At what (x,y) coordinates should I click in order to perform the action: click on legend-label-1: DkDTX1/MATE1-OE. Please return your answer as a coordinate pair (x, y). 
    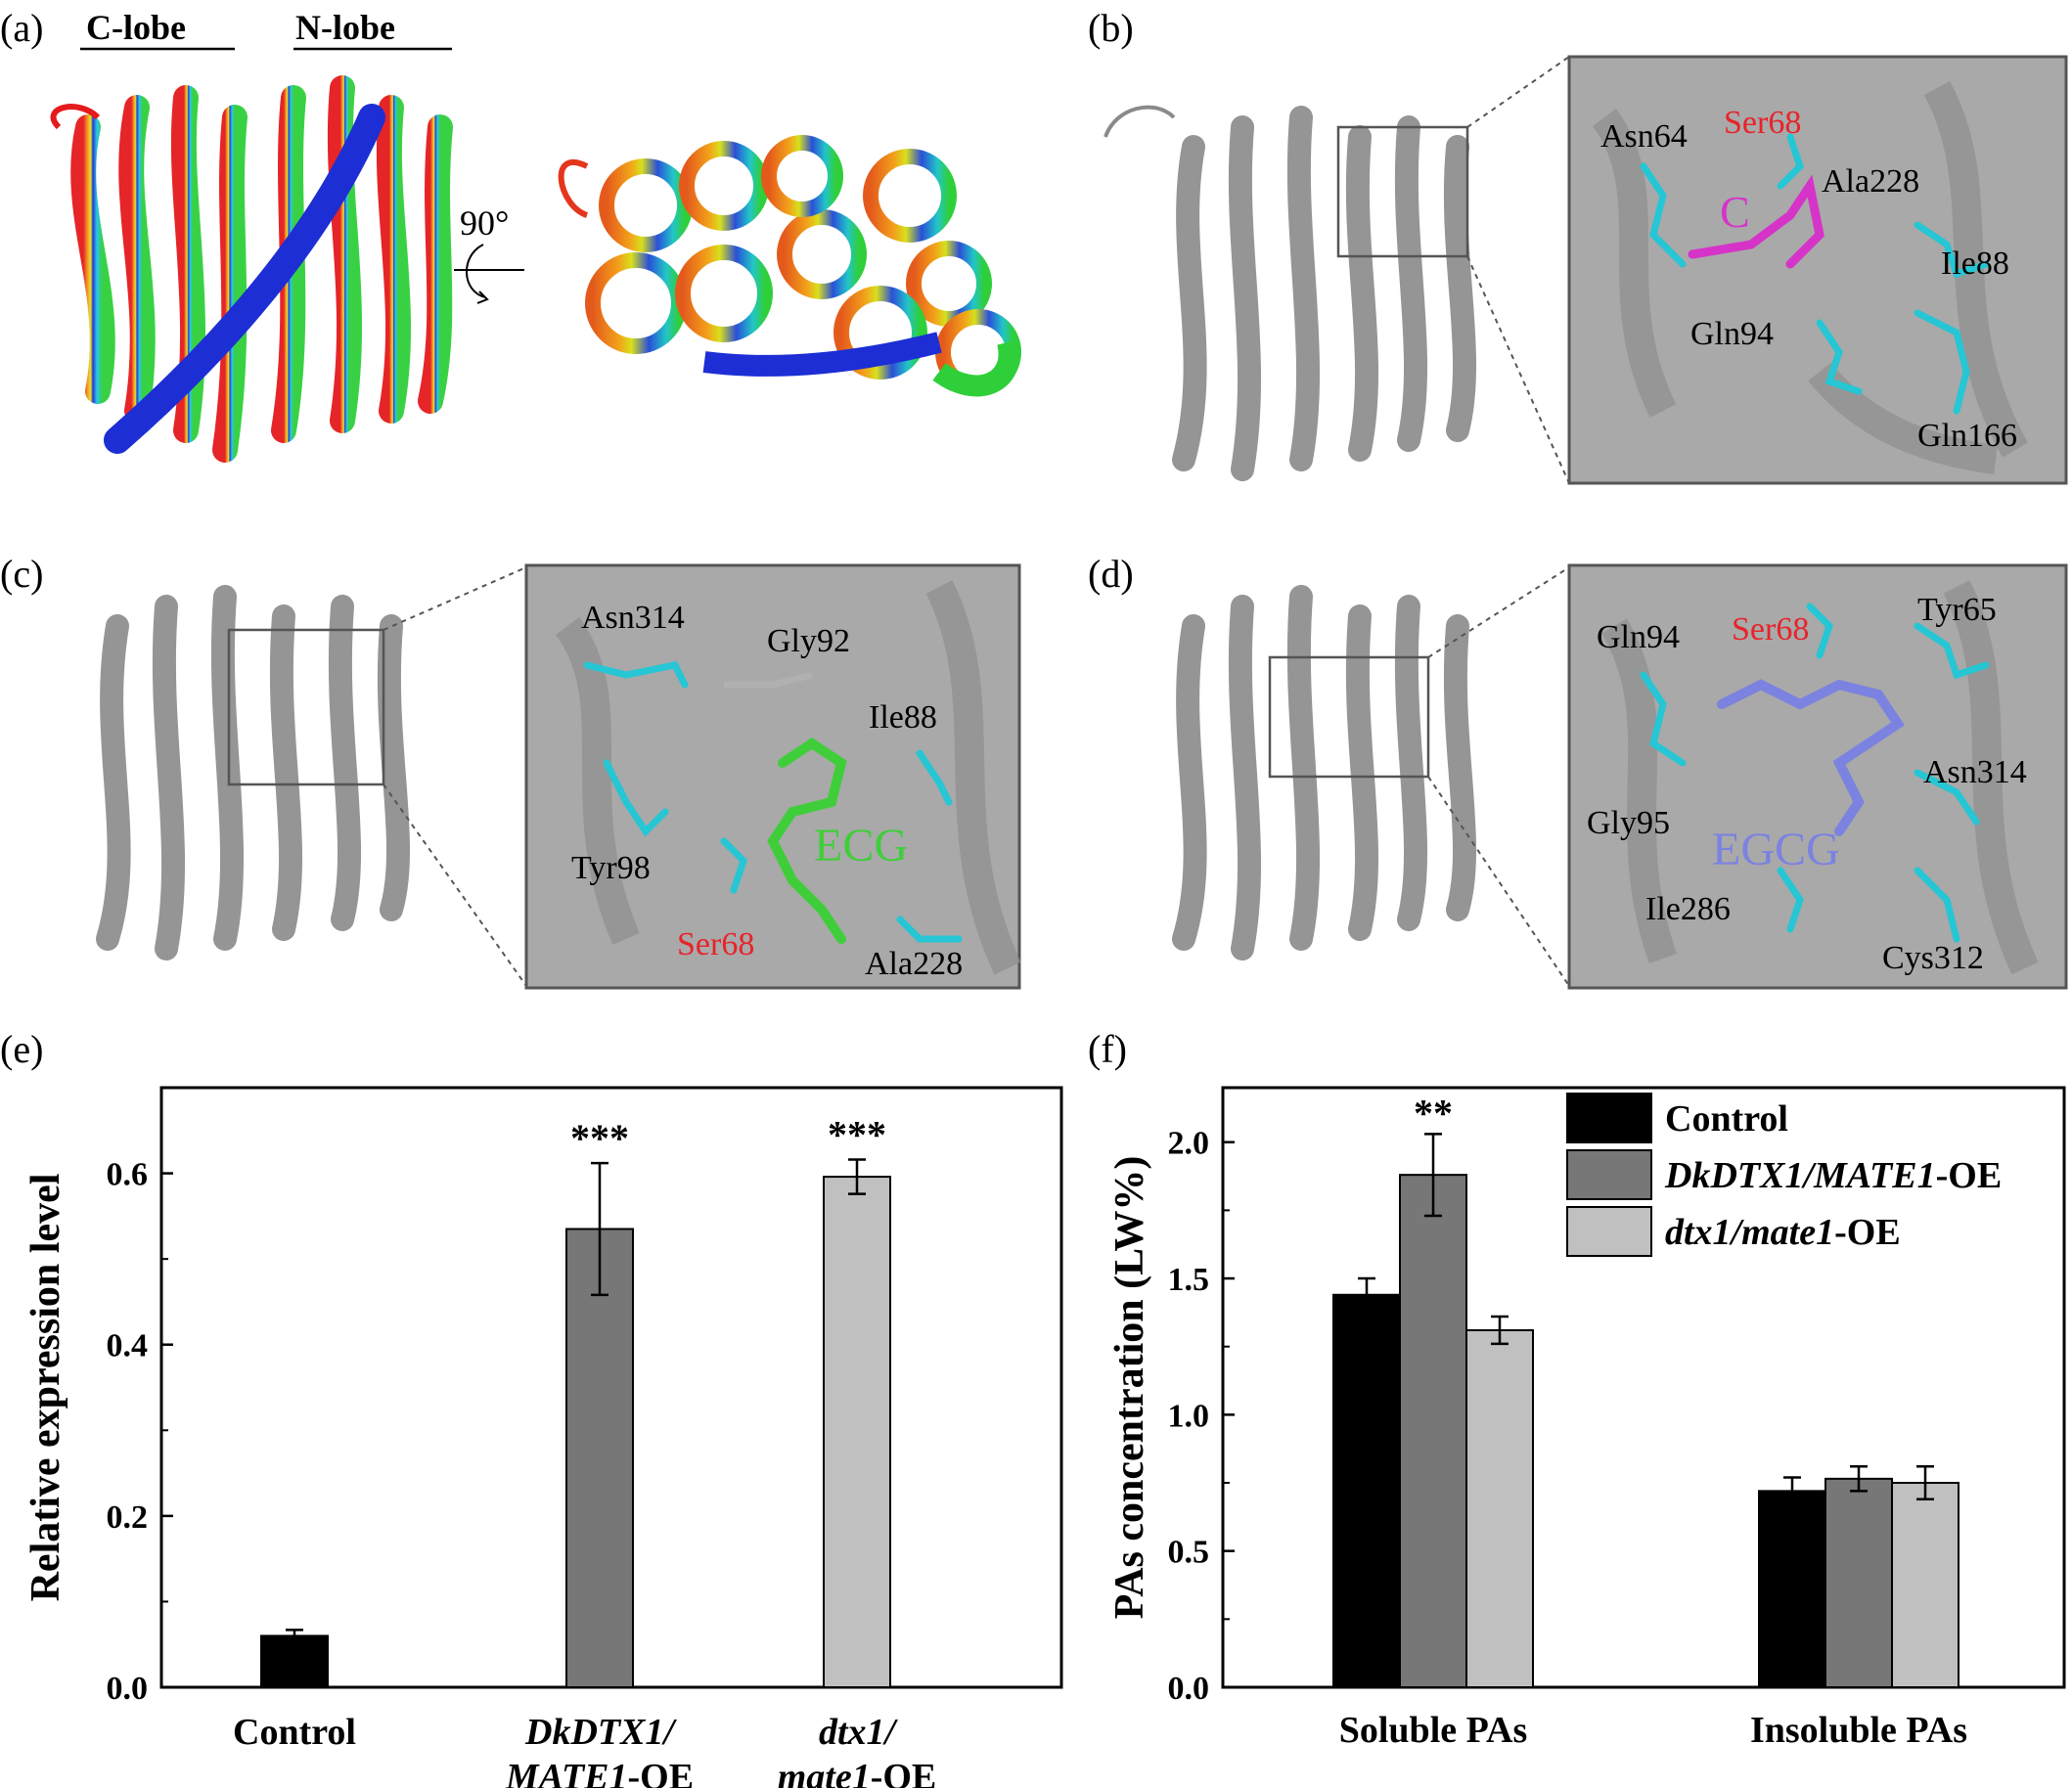
    Looking at the image, I should click on (1833, 1175).